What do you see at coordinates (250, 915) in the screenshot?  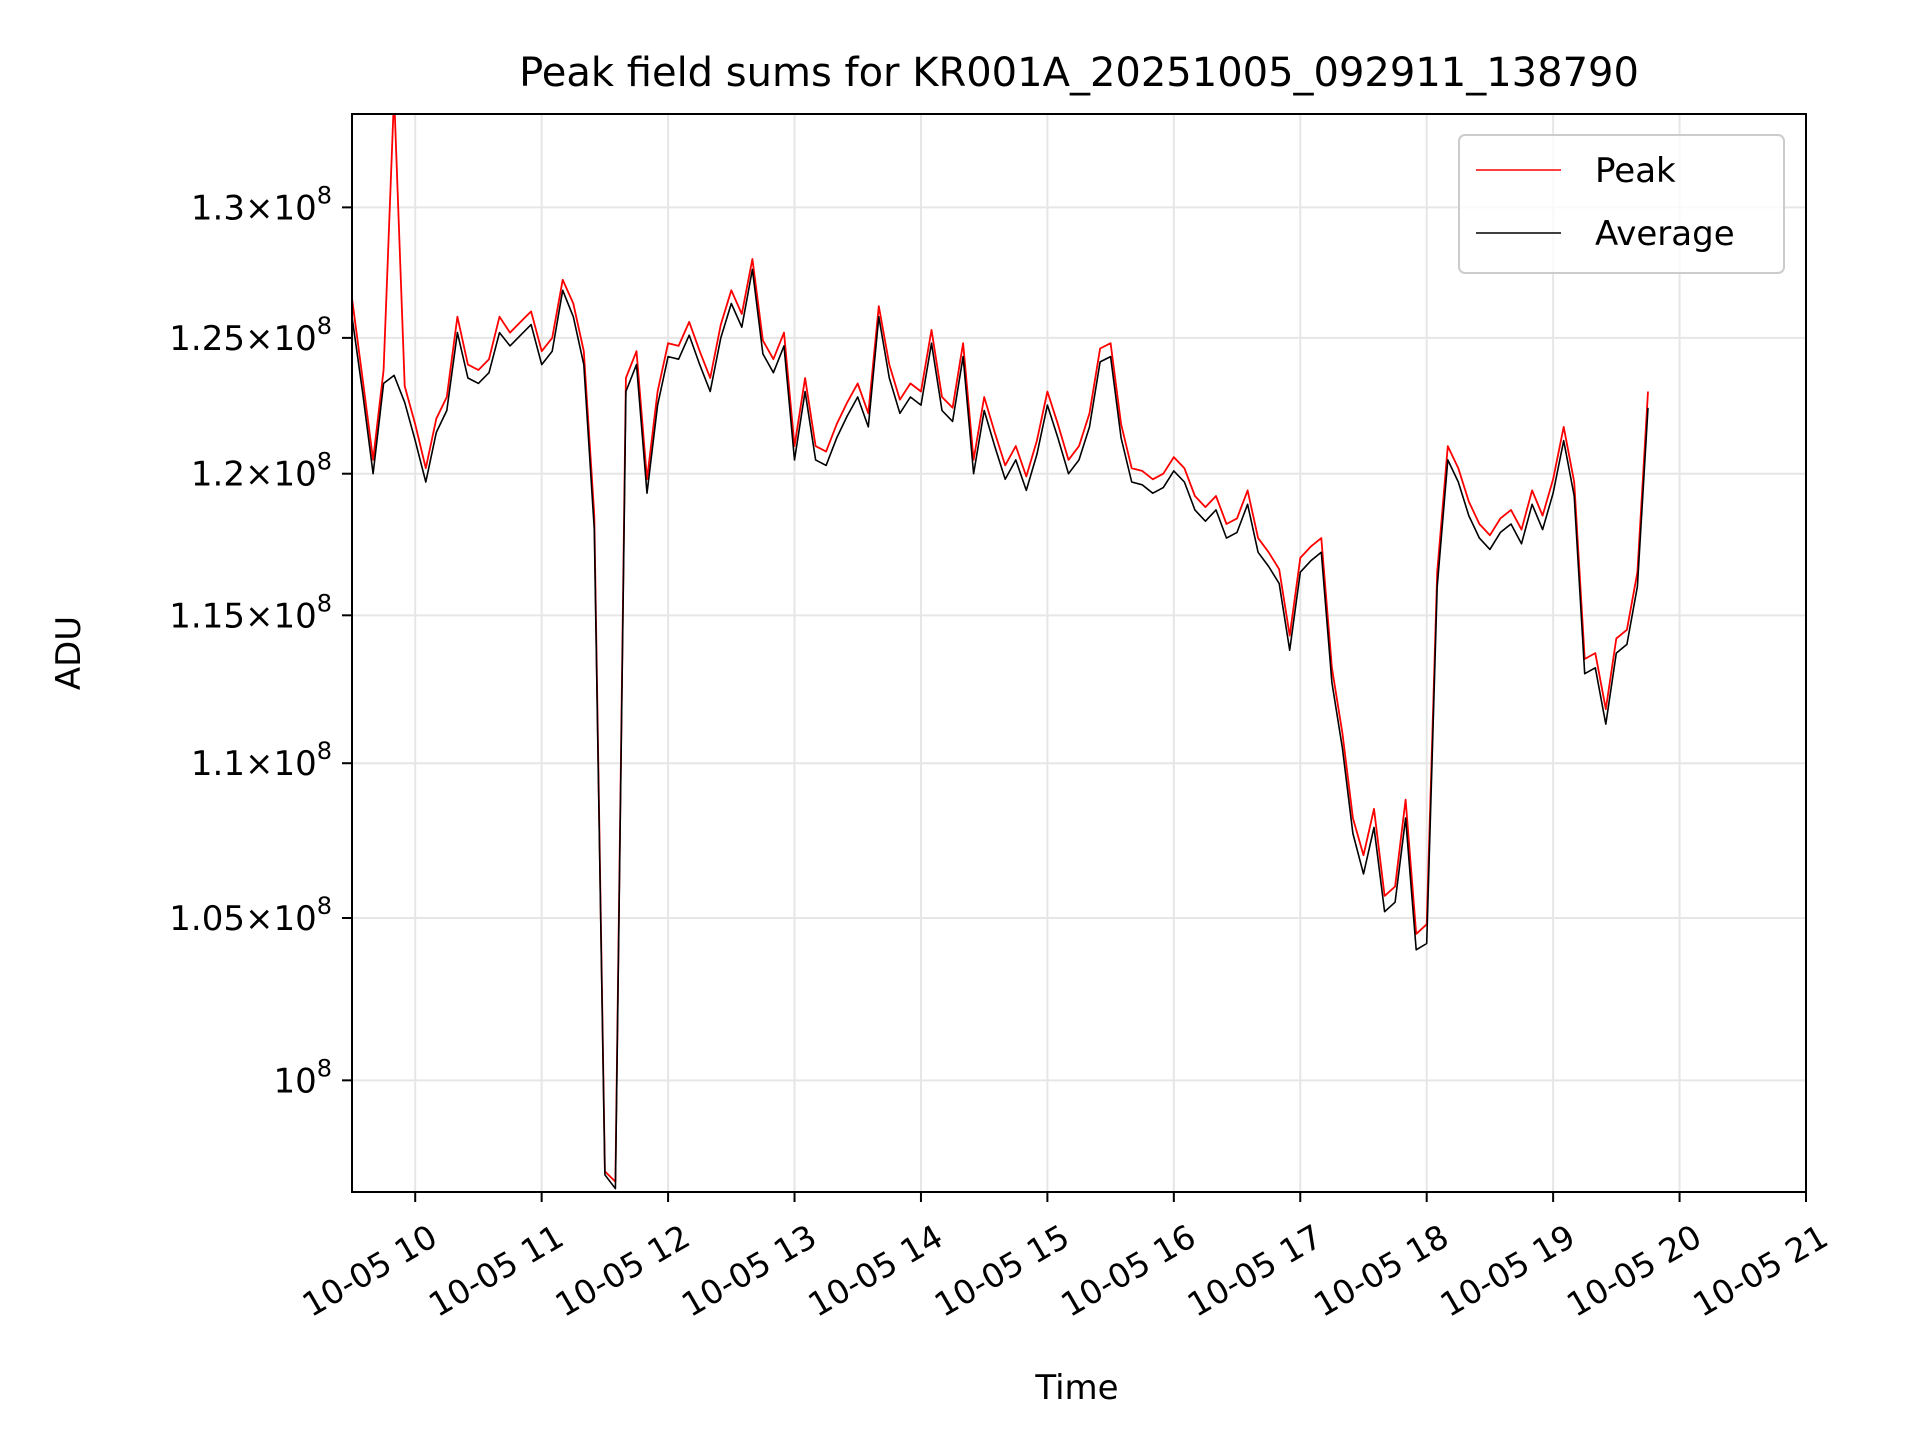 I see `y-tick-label: 1.05×108` at bounding box center [250, 915].